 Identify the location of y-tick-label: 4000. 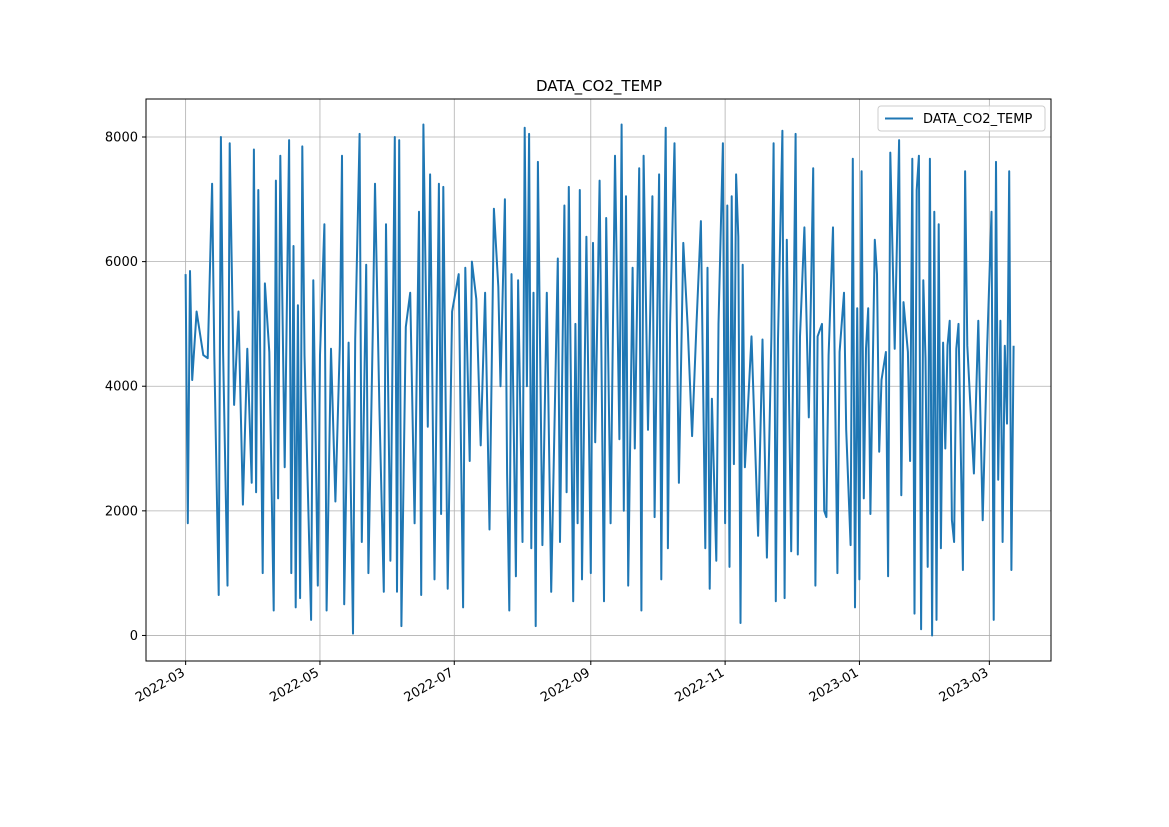
(121, 387).